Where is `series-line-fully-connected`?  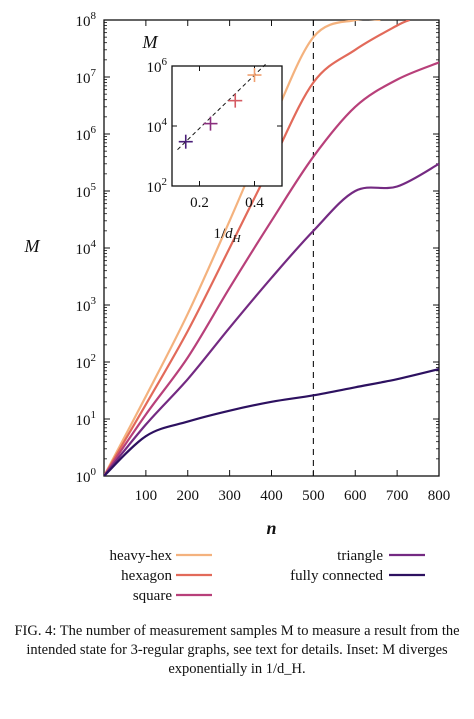 series-line-fully-connected is located at coordinates (271, 422).